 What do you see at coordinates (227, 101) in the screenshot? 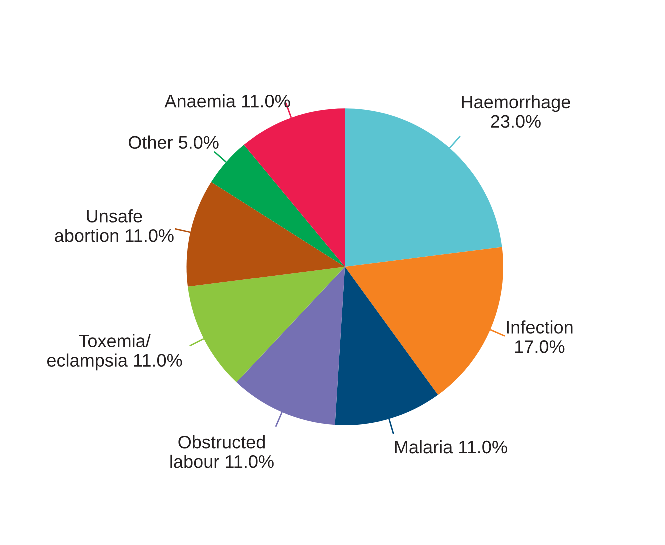
I see `slice-label: Anaemia 11.0%` at bounding box center [227, 101].